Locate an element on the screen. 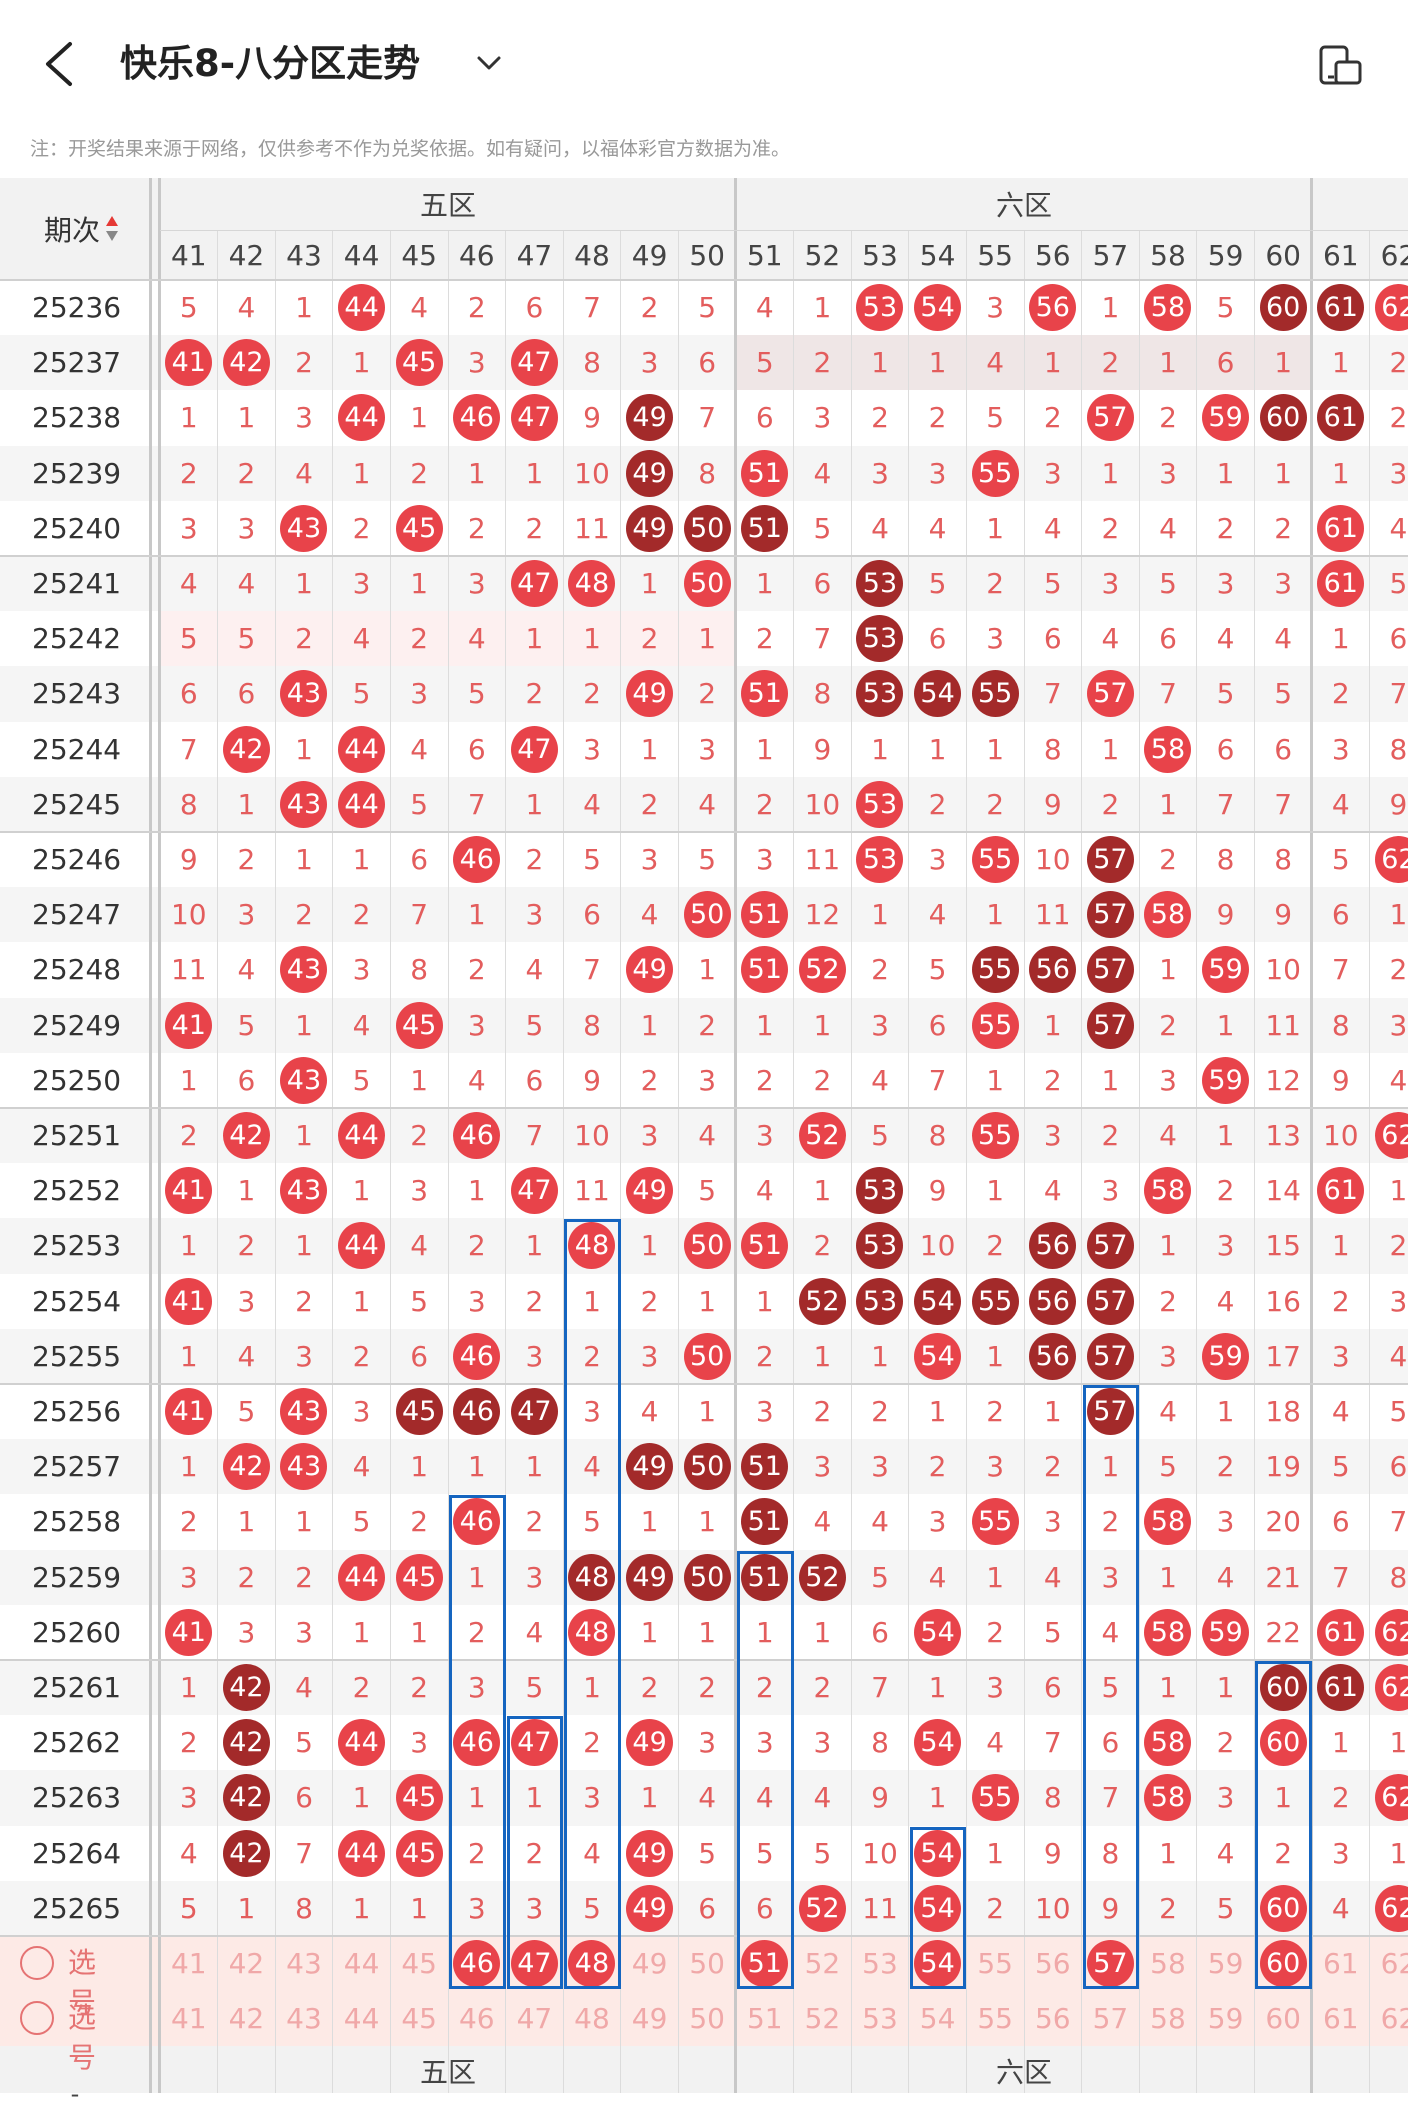 The width and height of the screenshot is (1408, 2114). pick-ball-selected: 51 is located at coordinates (765, 1963).